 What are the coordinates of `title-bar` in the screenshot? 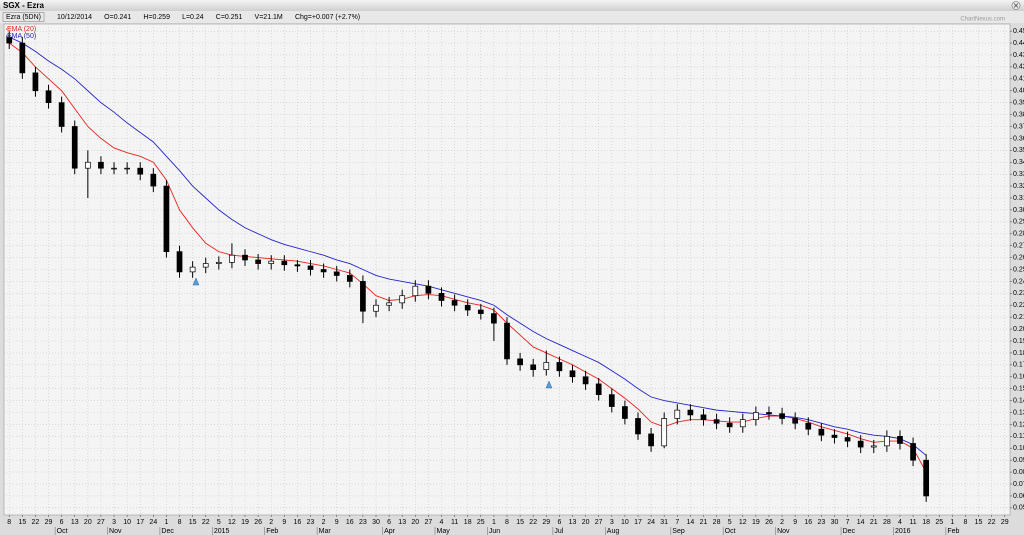 It's located at (512, 5).